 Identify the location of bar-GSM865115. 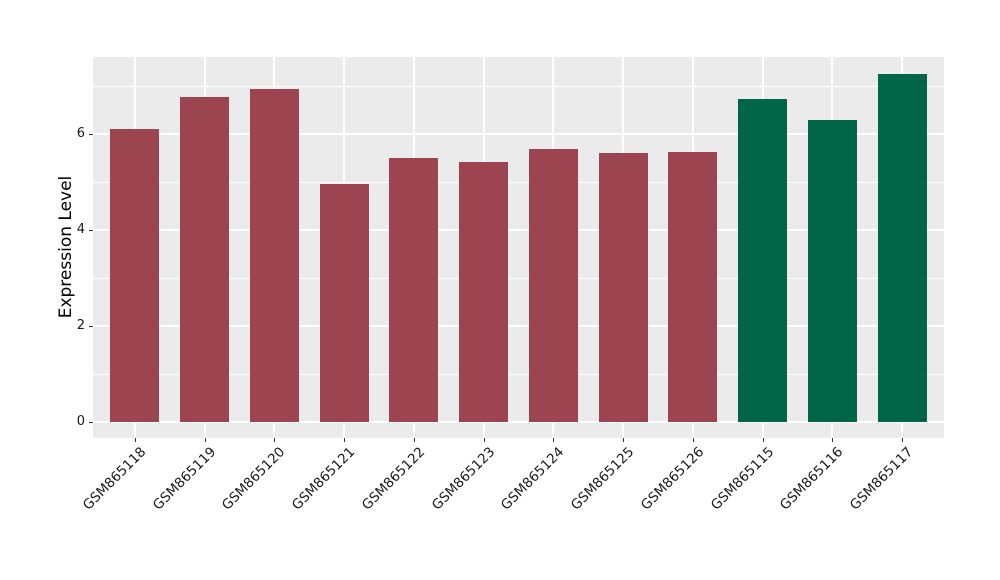
(762, 260).